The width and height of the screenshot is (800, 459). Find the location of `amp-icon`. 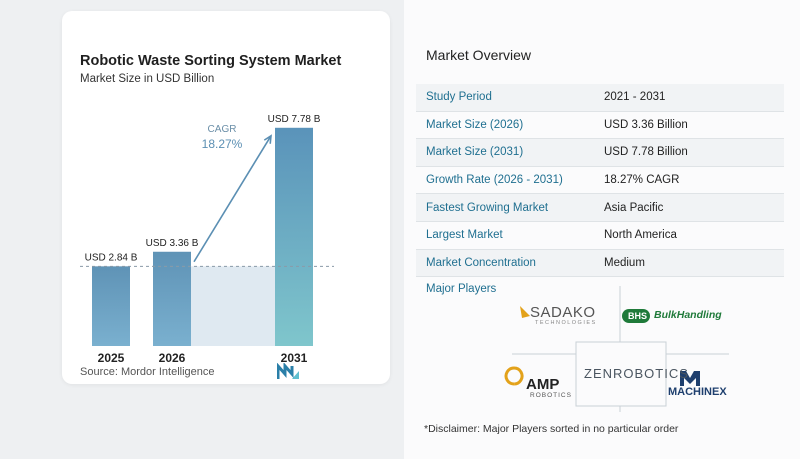

amp-icon is located at coordinates (514, 376).